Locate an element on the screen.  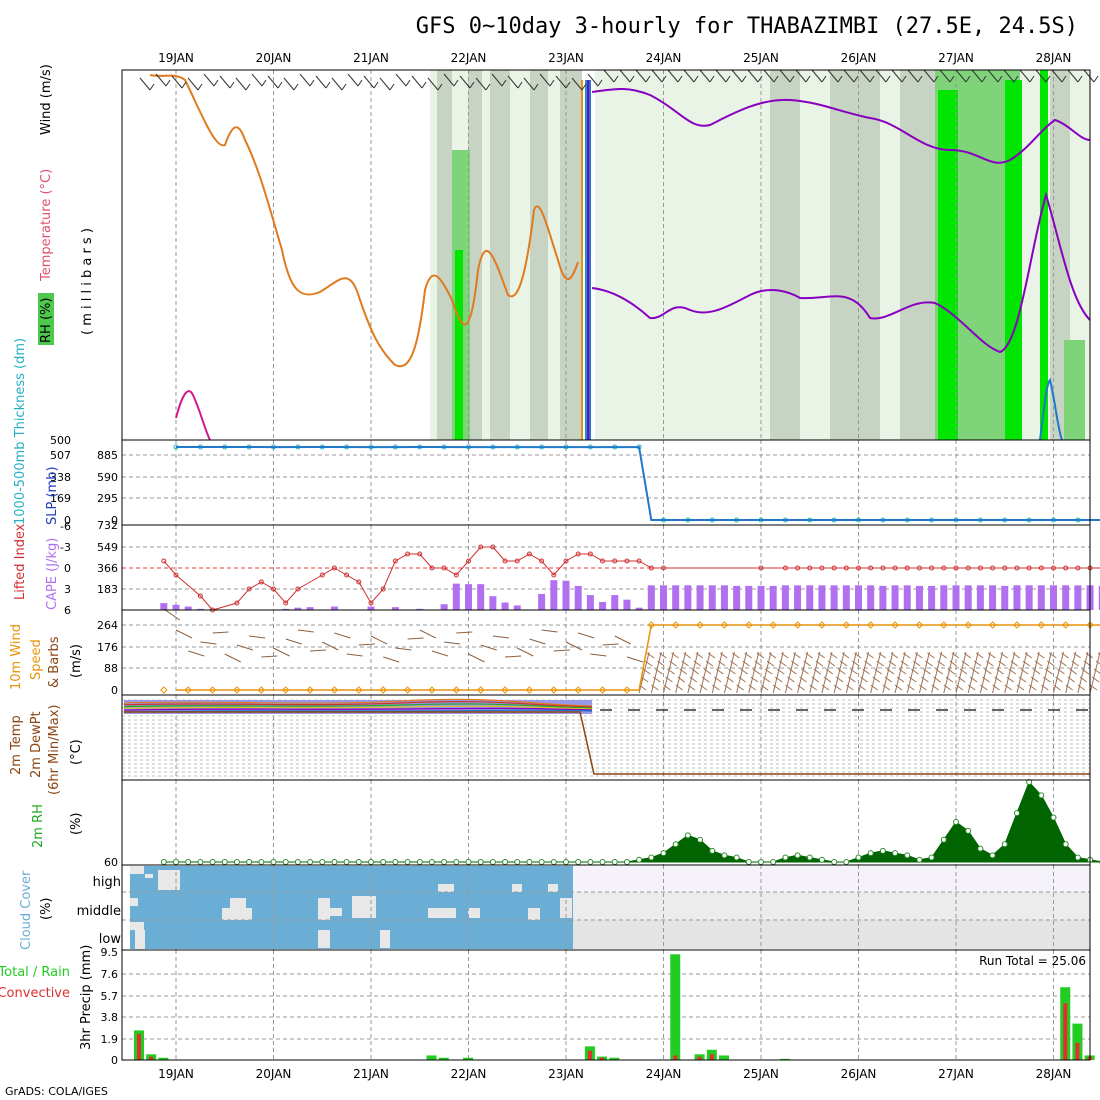
temp2m-grid is located at coordinates (606, 737).